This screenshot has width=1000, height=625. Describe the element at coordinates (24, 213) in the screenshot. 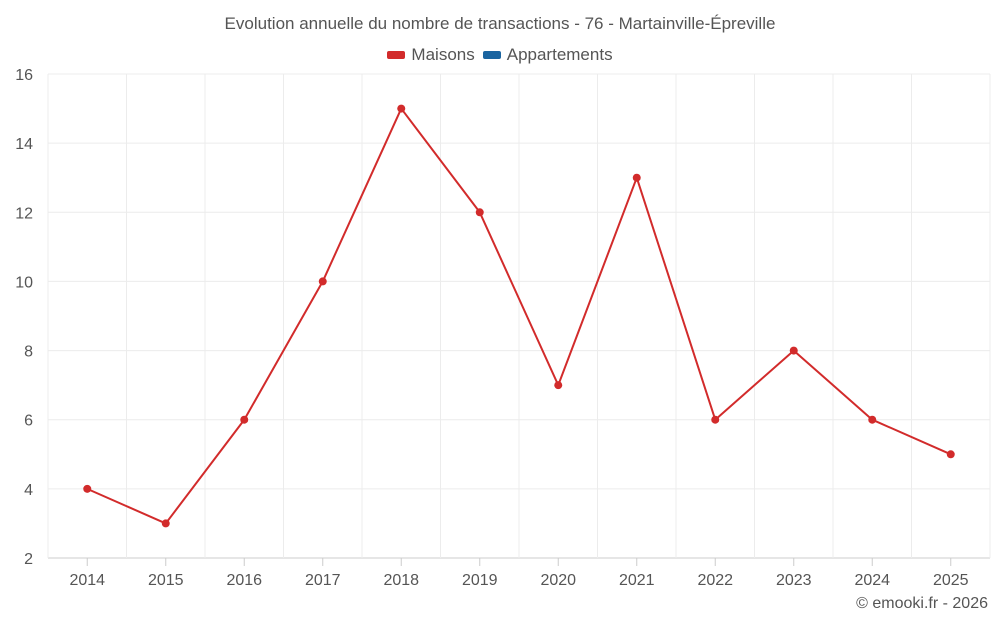

I see `y-tick-label: 12` at that location.